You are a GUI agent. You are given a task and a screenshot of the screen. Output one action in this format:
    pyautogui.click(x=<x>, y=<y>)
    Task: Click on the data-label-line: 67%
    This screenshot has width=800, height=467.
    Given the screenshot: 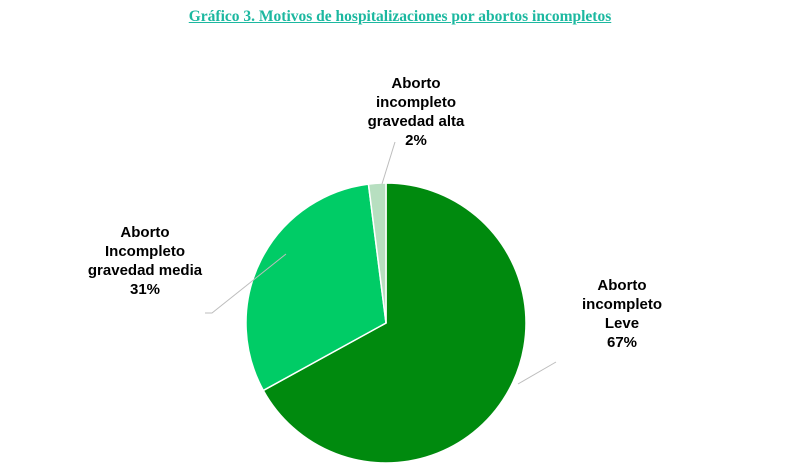 What is the action you would take?
    pyautogui.click(x=622, y=342)
    